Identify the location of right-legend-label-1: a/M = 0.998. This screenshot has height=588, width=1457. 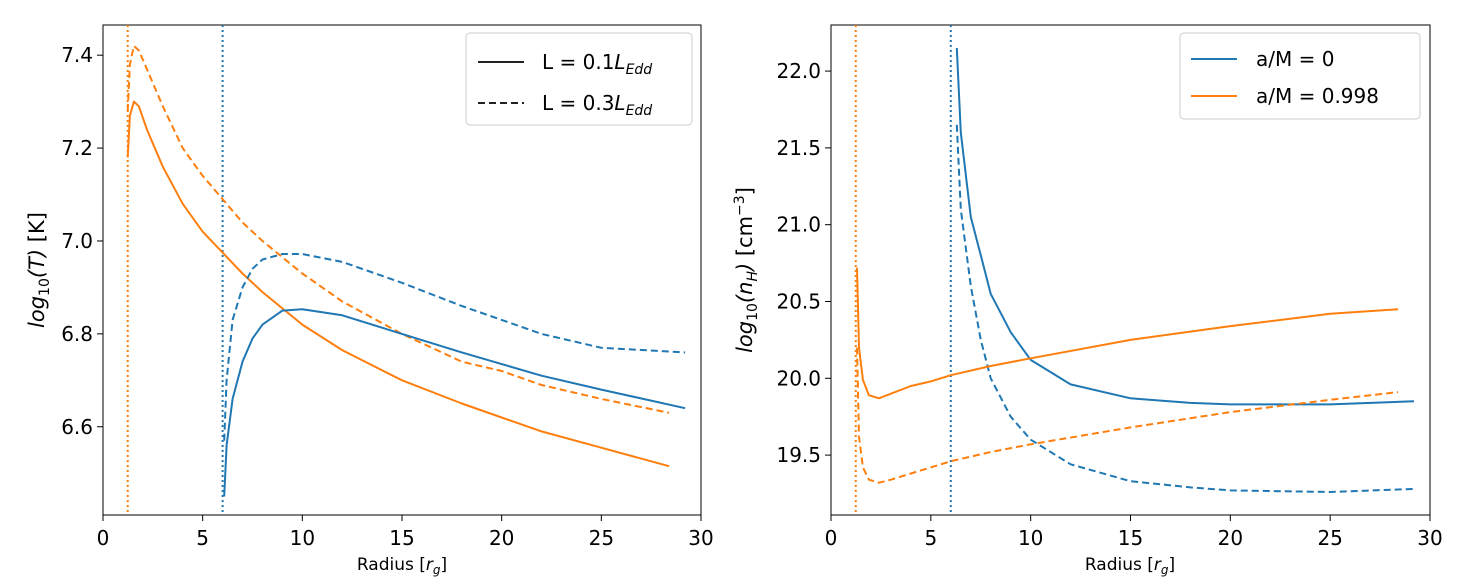
(1317, 96).